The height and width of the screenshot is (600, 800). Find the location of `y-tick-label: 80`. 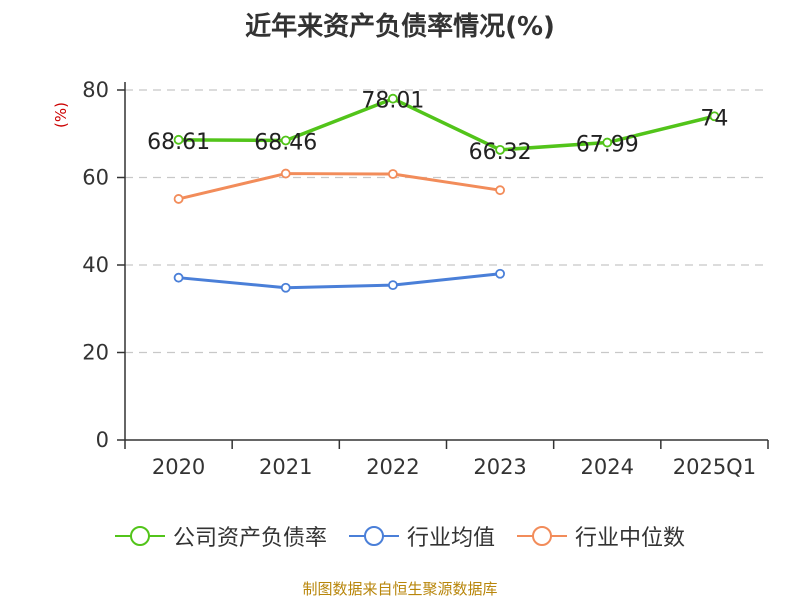

y-tick-label: 80 is located at coordinates (95, 90).